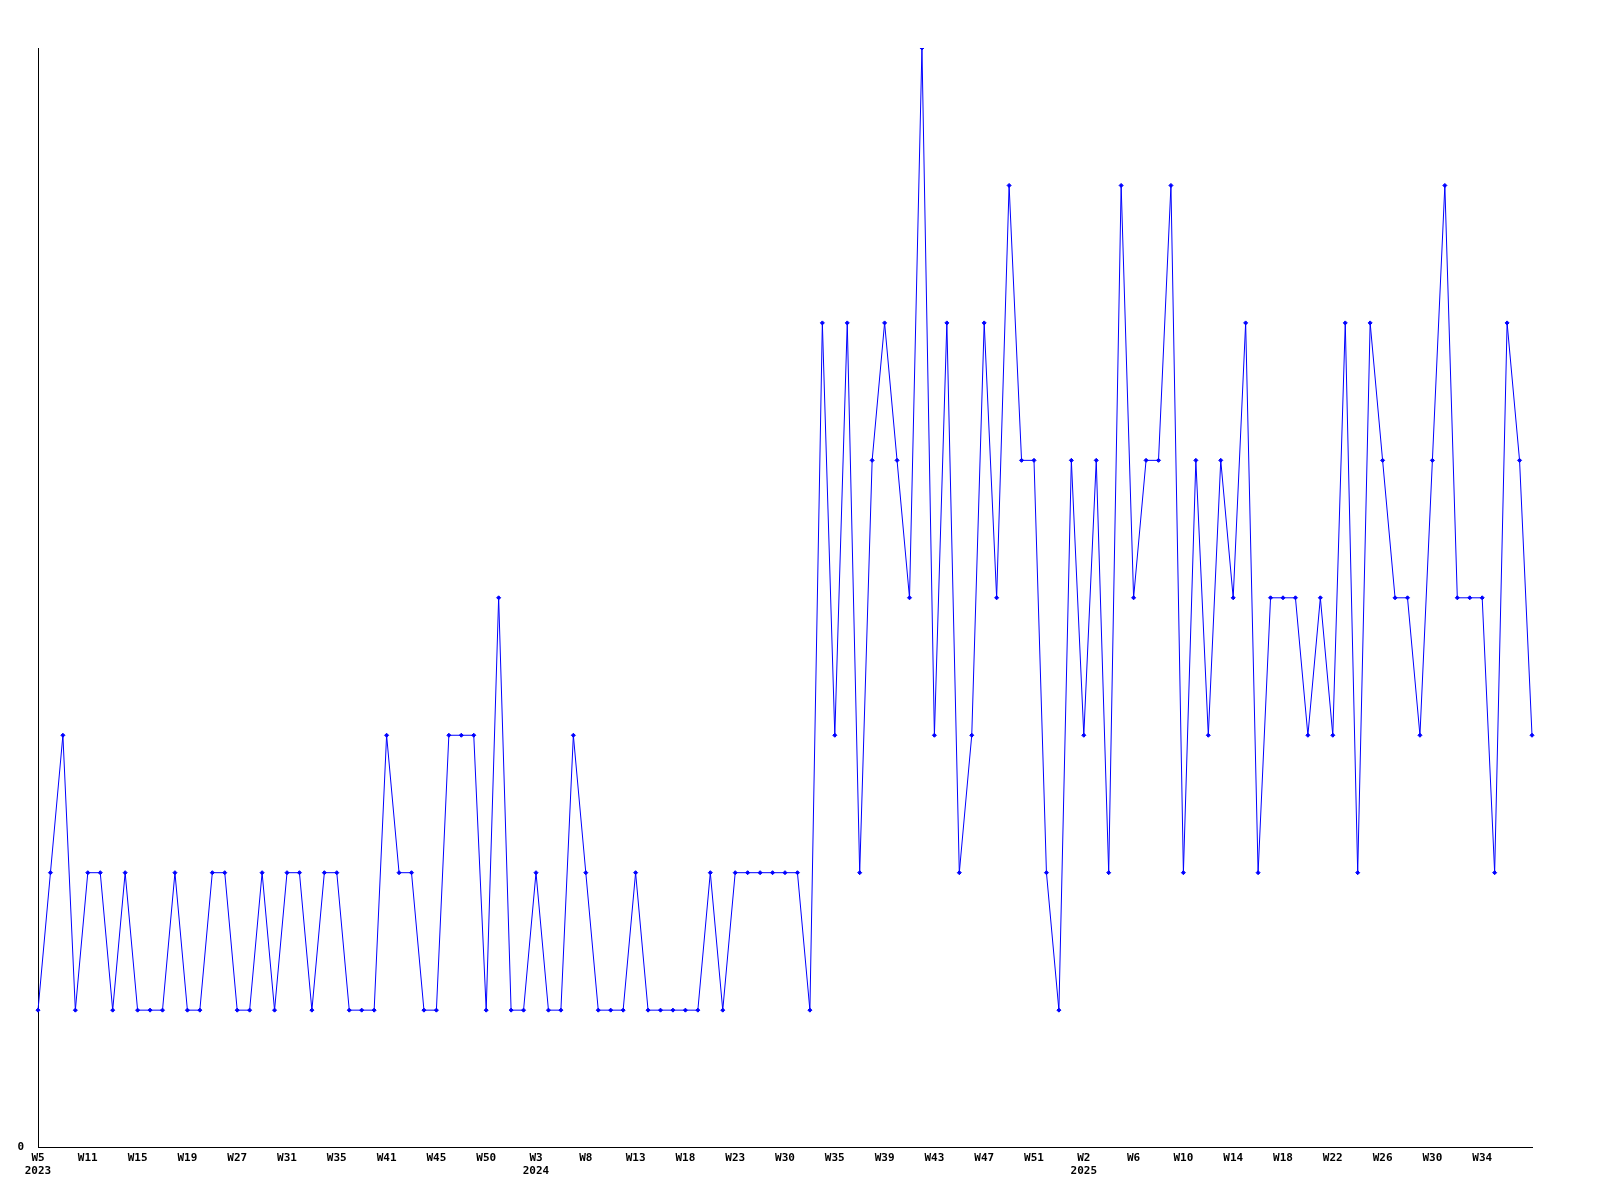  Describe the element at coordinates (237, 1158) in the screenshot. I see `x-tick-label: W27` at that location.